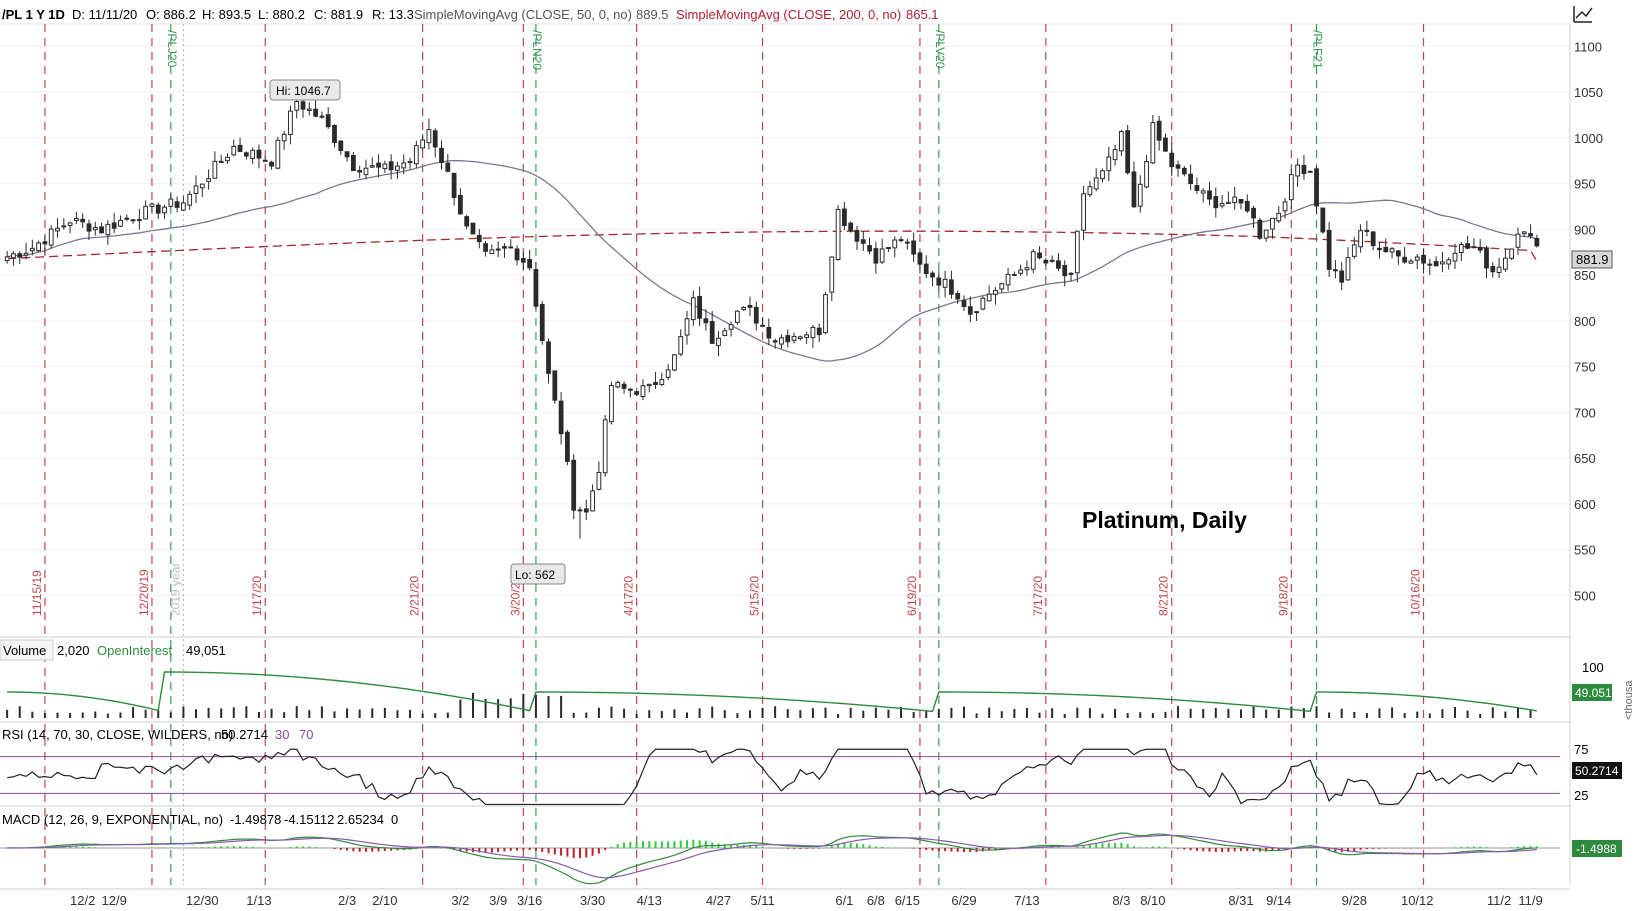 The width and height of the screenshot is (1640, 911). Describe the element at coordinates (114, 900) in the screenshot. I see `date-tick-label: 12/9` at that location.